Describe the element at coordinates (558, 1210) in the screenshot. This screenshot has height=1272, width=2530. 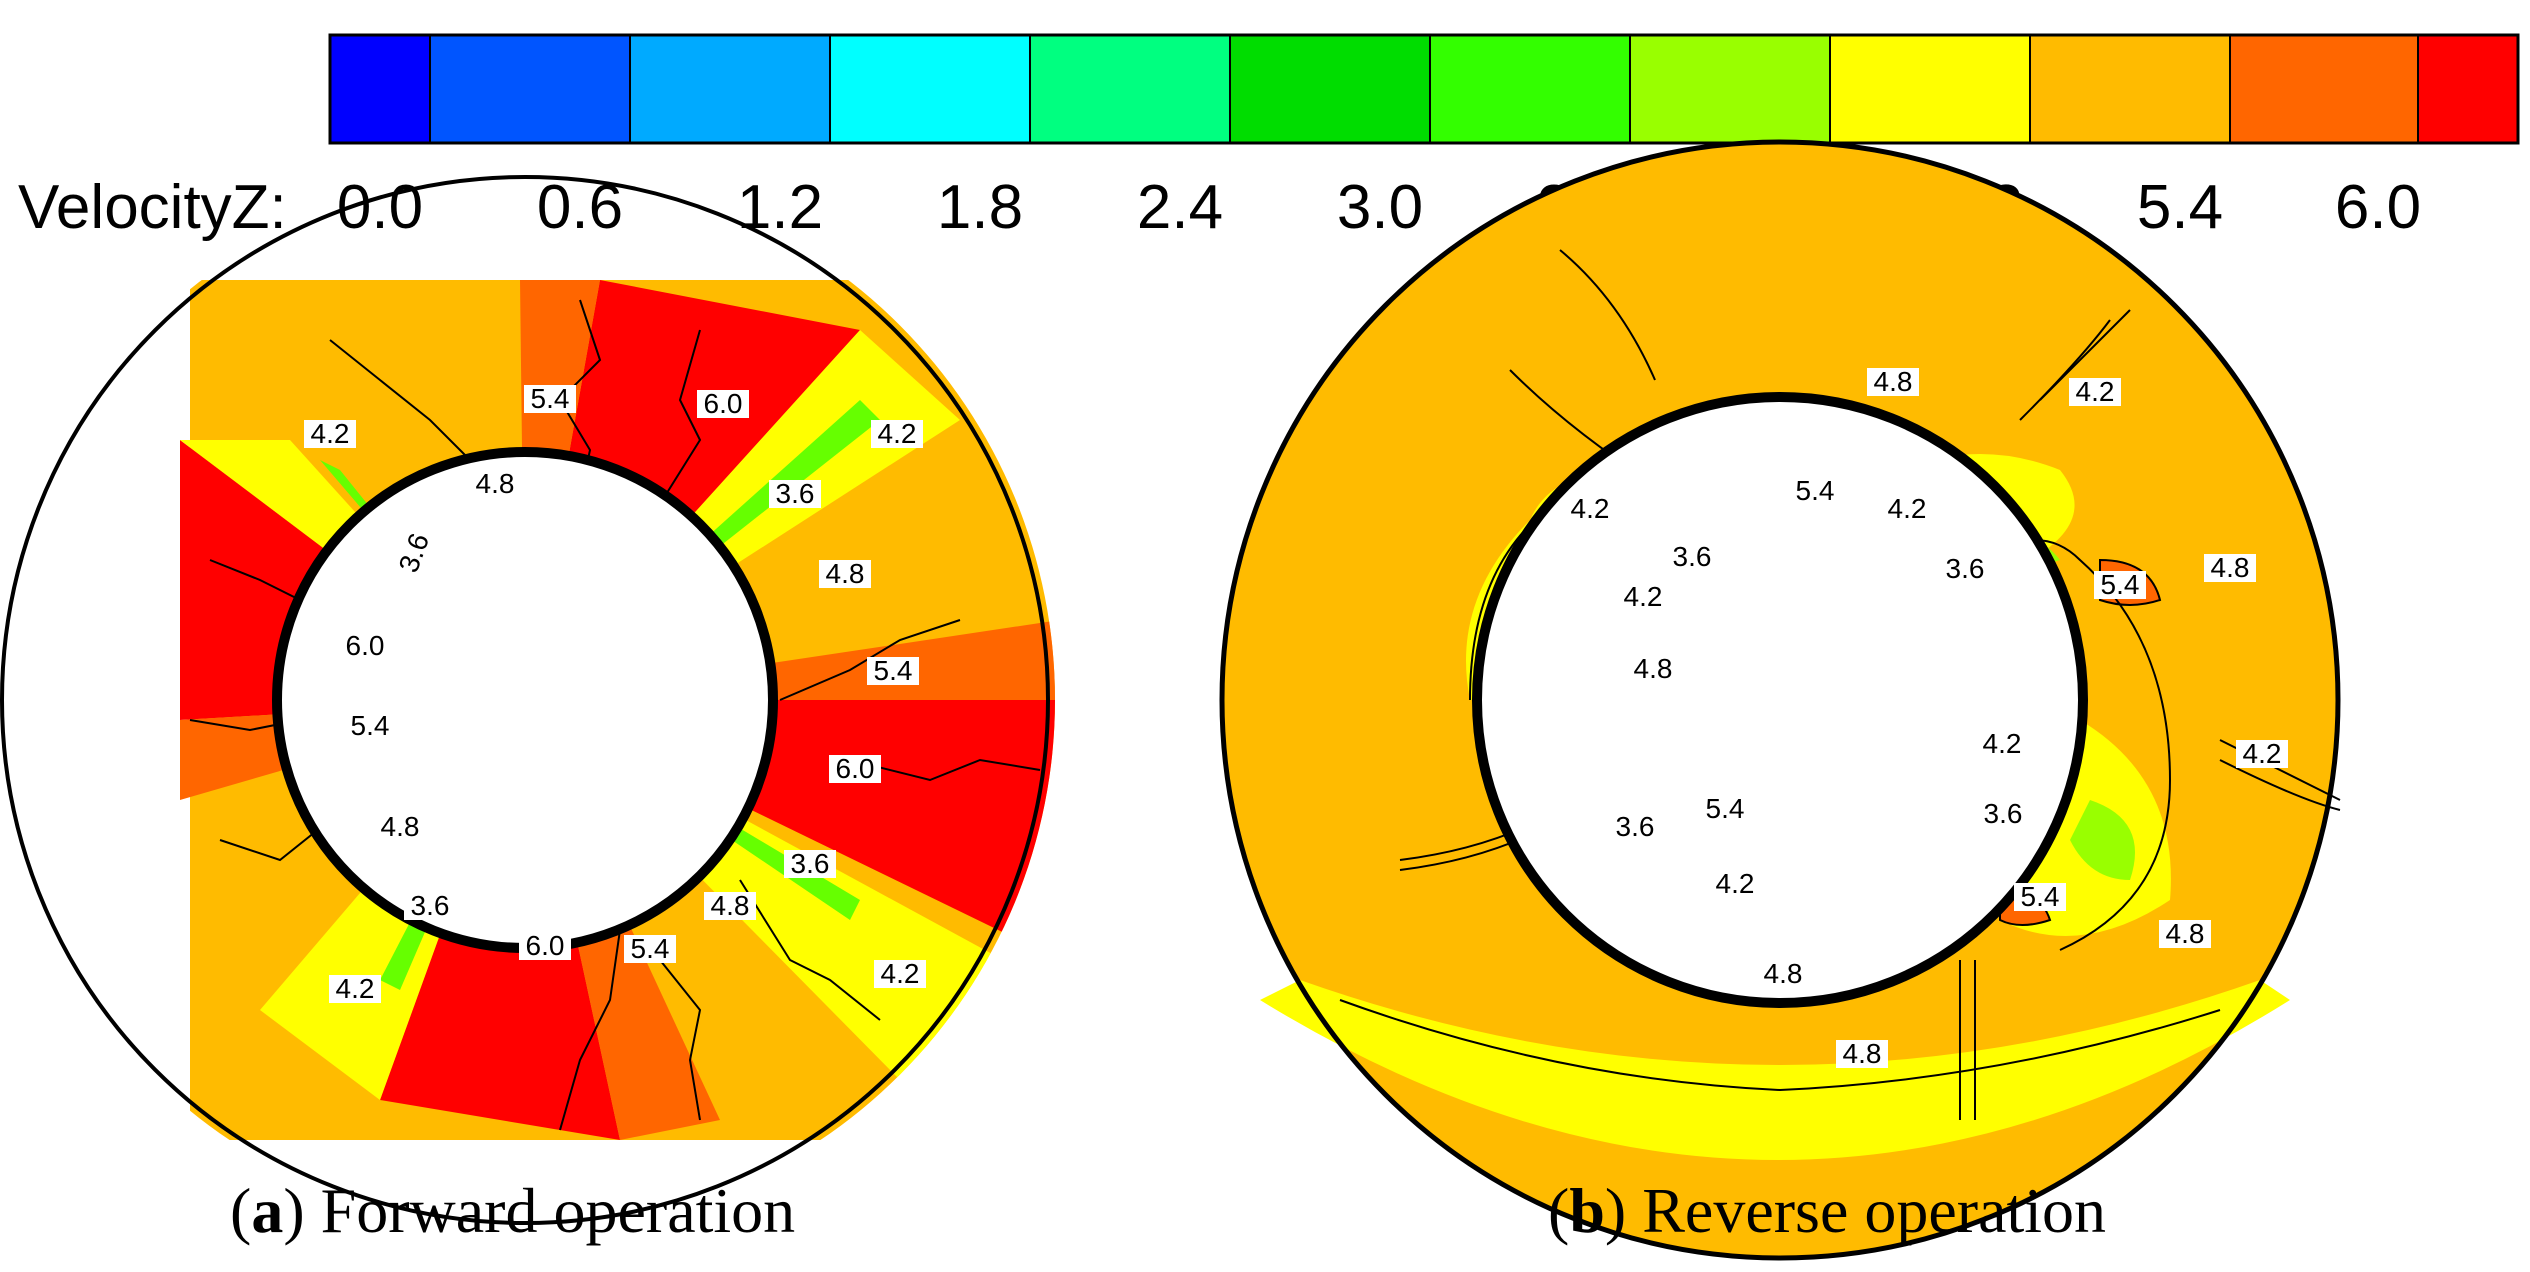
I see `panel-a-caption-text: Forward operation` at that location.